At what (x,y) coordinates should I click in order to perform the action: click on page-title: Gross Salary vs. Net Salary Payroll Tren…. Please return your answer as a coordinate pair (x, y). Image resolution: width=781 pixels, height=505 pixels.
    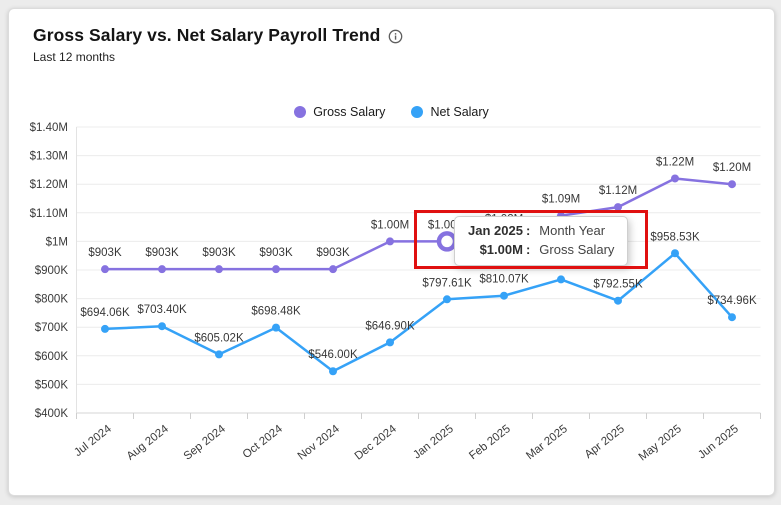
    Looking at the image, I should click on (207, 35).